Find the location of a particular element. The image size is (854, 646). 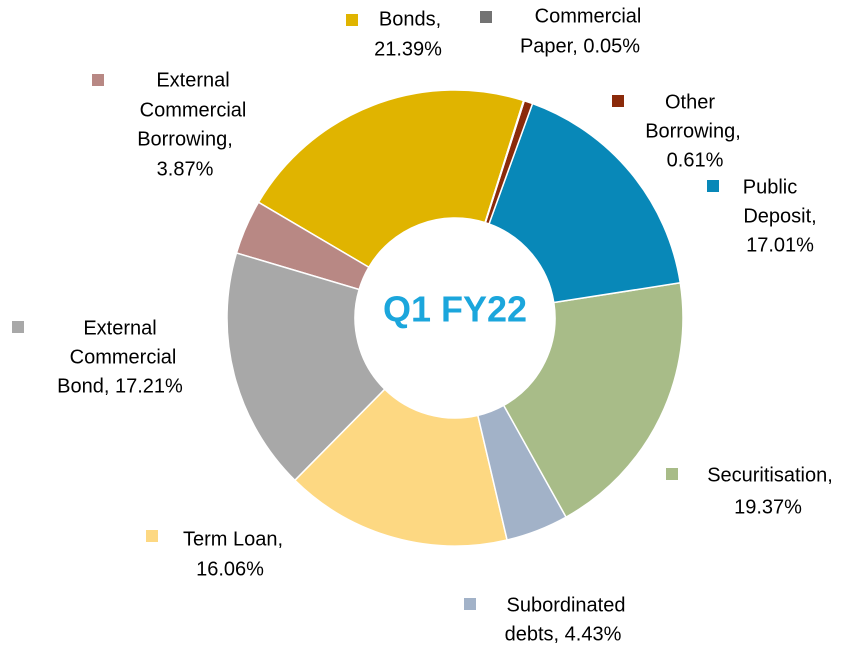

data-label: Bonds, is located at coordinates (410, 19).